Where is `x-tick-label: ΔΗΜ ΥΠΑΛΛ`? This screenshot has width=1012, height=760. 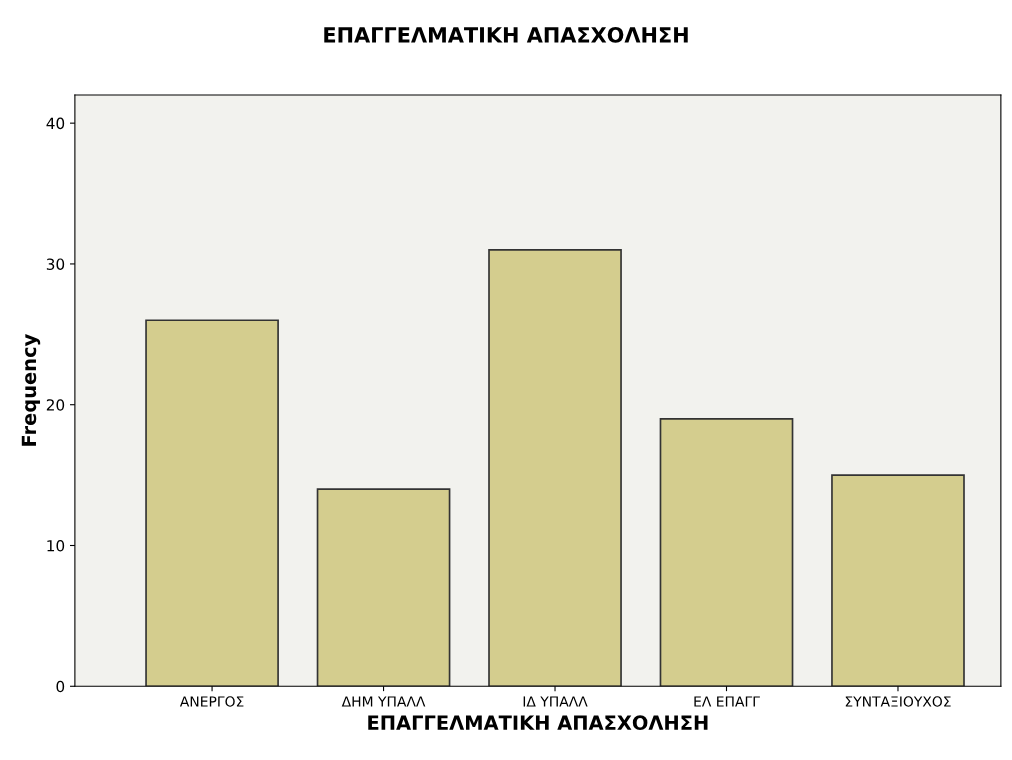 x-tick-label: ΔΗΜ ΥΠΑΛΛ is located at coordinates (383, 701).